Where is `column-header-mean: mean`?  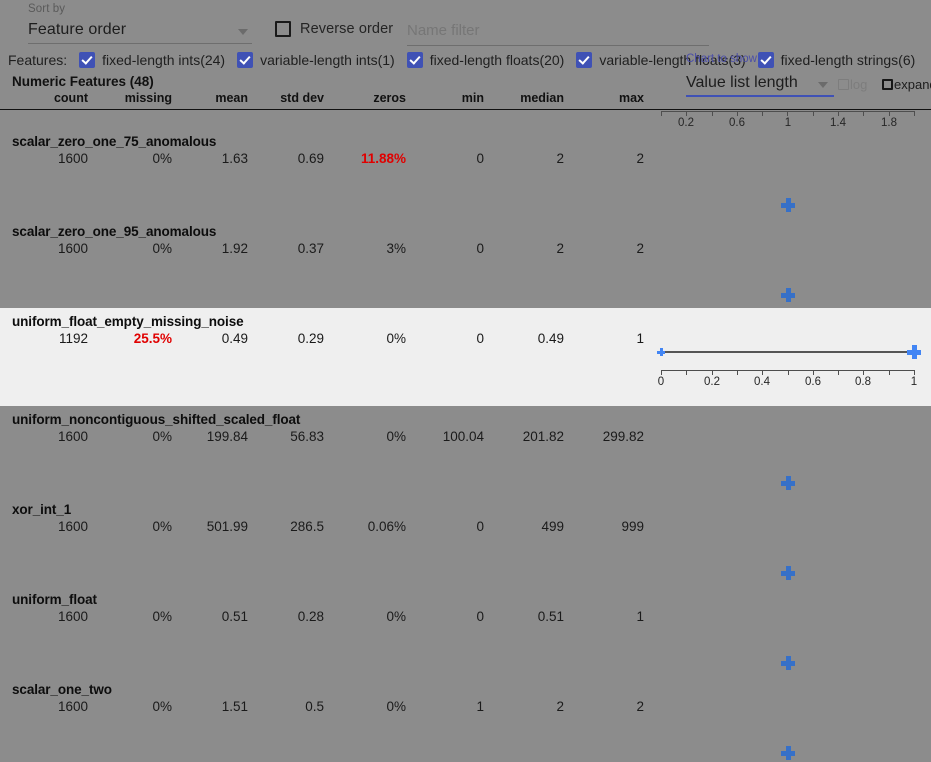 column-header-mean: mean is located at coordinates (231, 98).